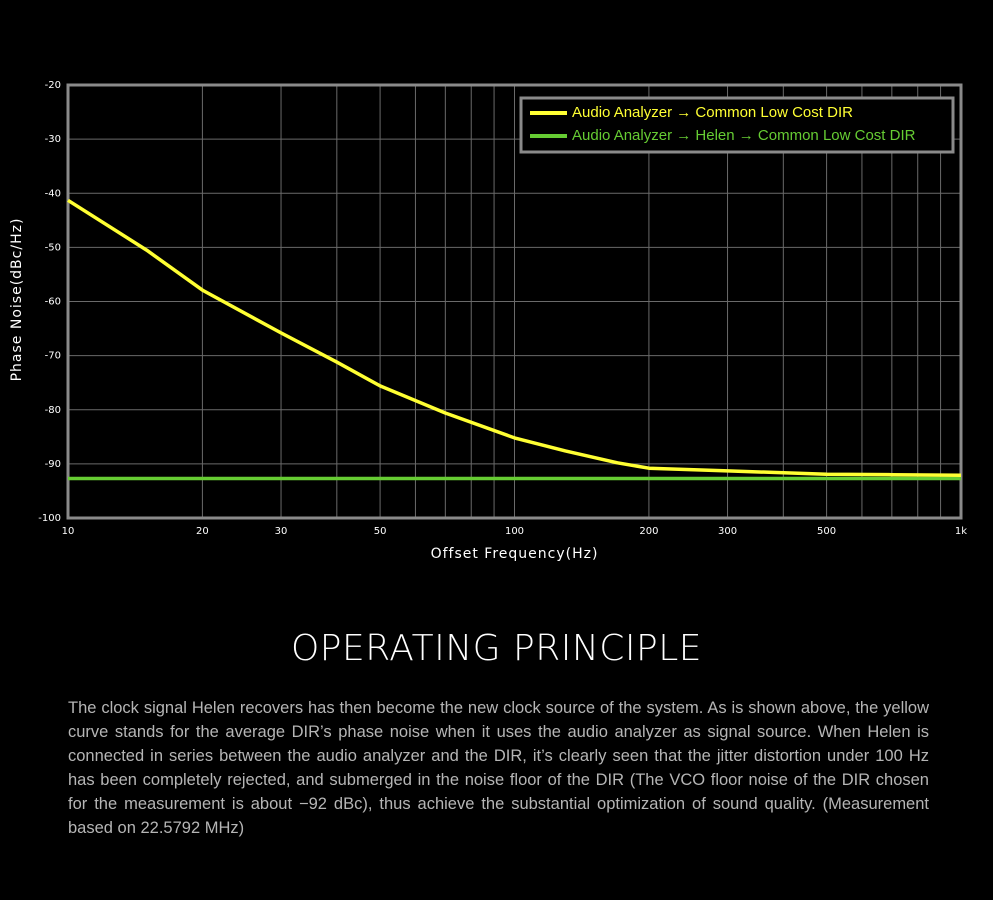 The width and height of the screenshot is (993, 900). I want to click on y-tick-label: -70, so click(53, 356).